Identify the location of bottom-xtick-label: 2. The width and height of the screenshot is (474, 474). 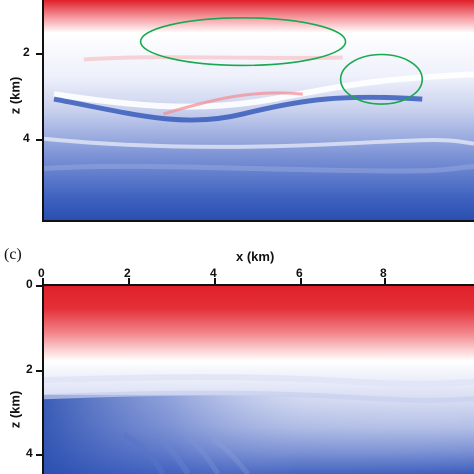
(127, 273).